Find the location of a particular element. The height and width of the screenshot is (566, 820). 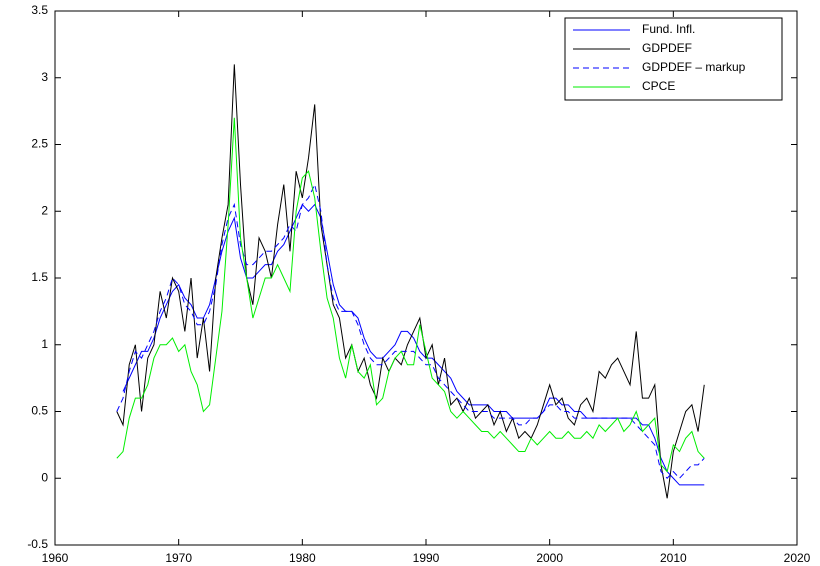

legend-label: GDPDEF is located at coordinates (667, 48).